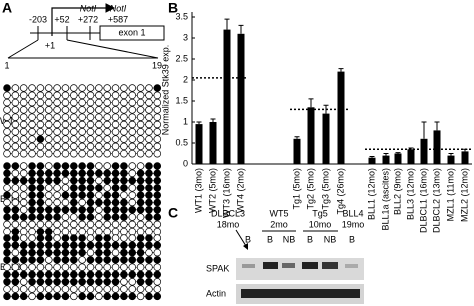  What do you see at coordinates (353, 224) in the screenshot?
I see `sample-age: 19mo` at bounding box center [353, 224].